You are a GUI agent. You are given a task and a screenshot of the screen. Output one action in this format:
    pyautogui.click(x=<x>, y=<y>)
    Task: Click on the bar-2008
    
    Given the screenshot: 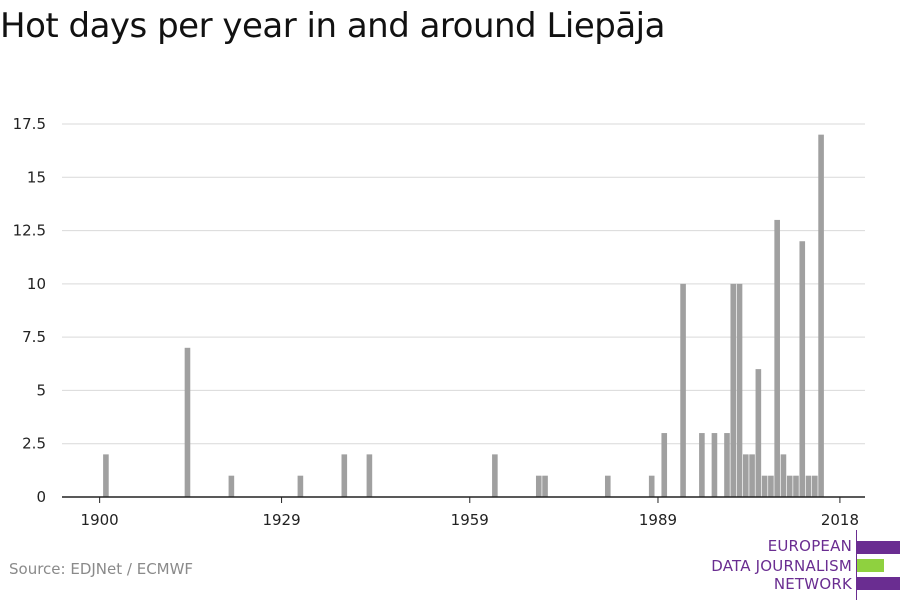 What is the action you would take?
    pyautogui.click(x=777, y=358)
    